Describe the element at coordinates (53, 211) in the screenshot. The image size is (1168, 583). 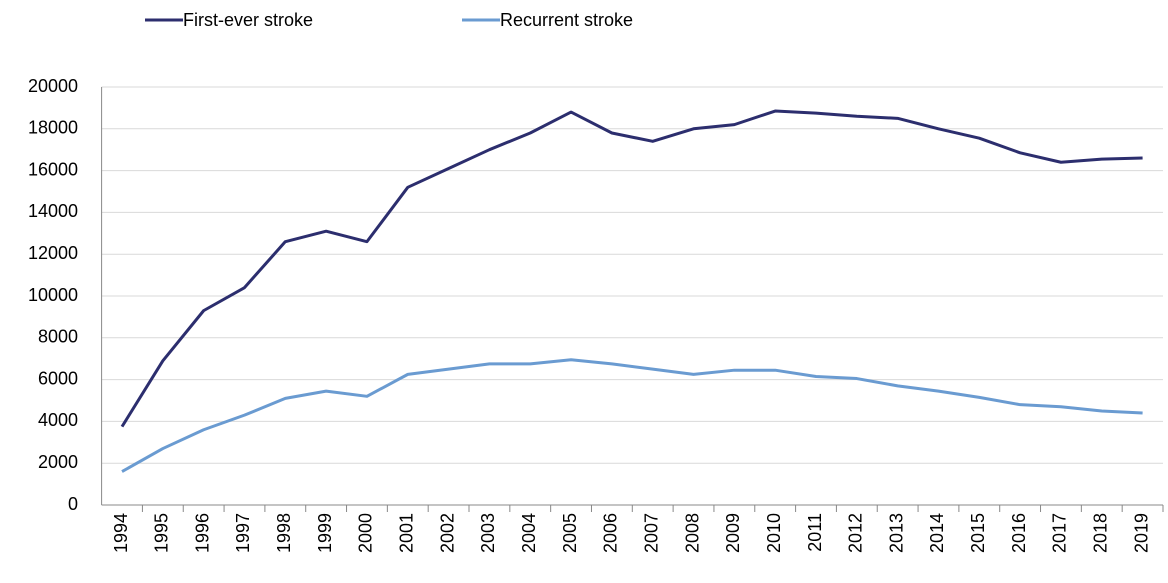
I see `y-tick-label: 14000` at that location.